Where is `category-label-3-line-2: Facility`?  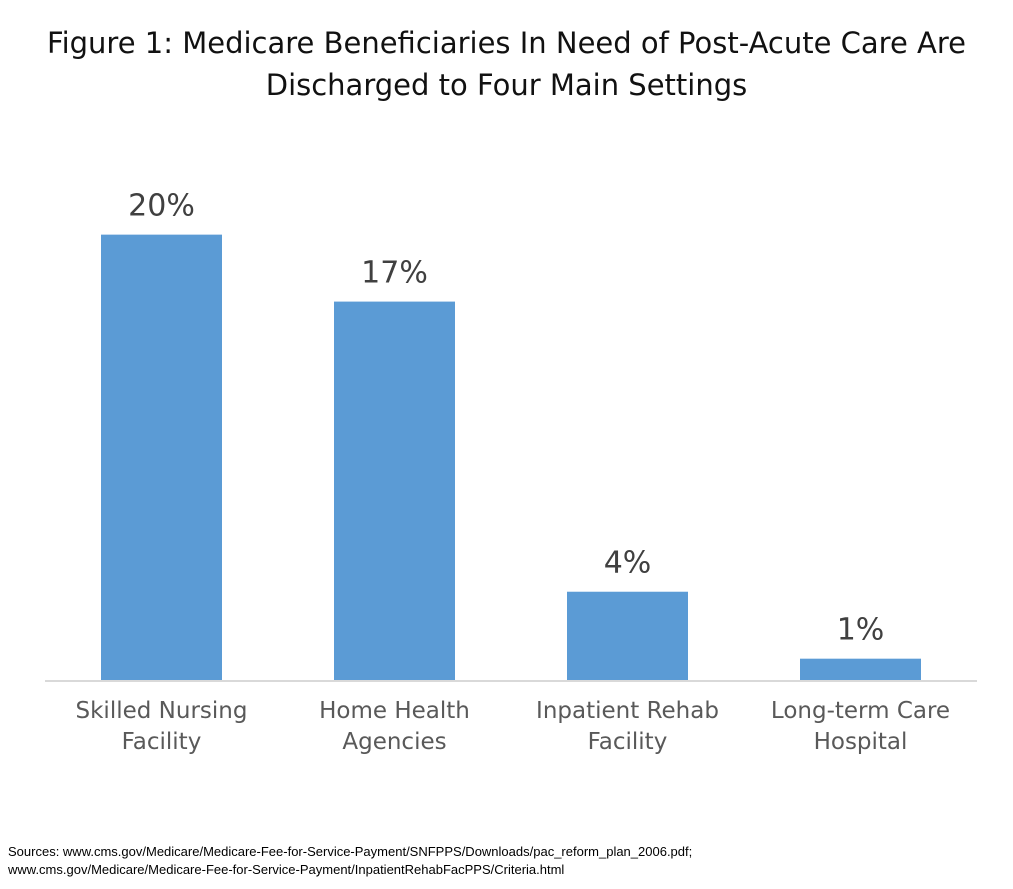
category-label-3-line-2: Facility is located at coordinates (628, 742).